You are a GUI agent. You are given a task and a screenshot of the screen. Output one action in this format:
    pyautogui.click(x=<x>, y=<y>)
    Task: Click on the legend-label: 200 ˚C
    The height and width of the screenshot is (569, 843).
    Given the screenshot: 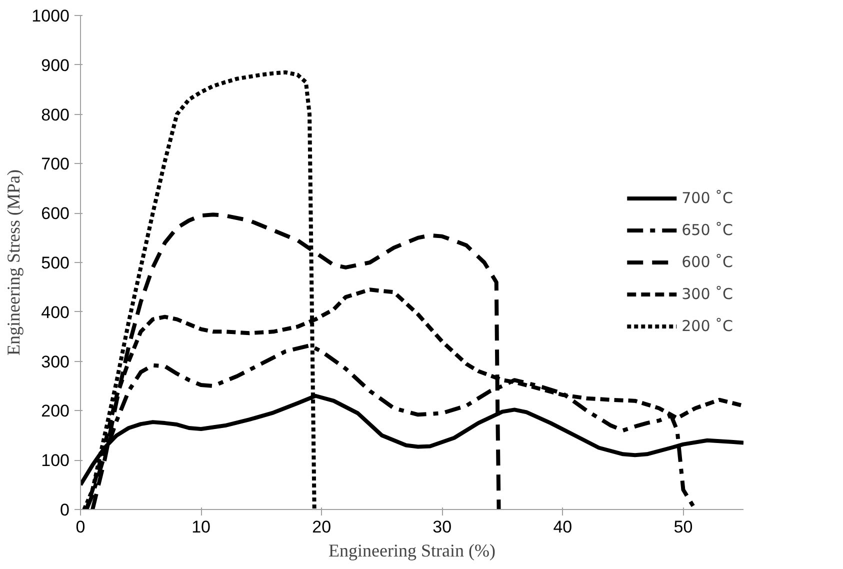 What is the action you would take?
    pyautogui.click(x=707, y=326)
    